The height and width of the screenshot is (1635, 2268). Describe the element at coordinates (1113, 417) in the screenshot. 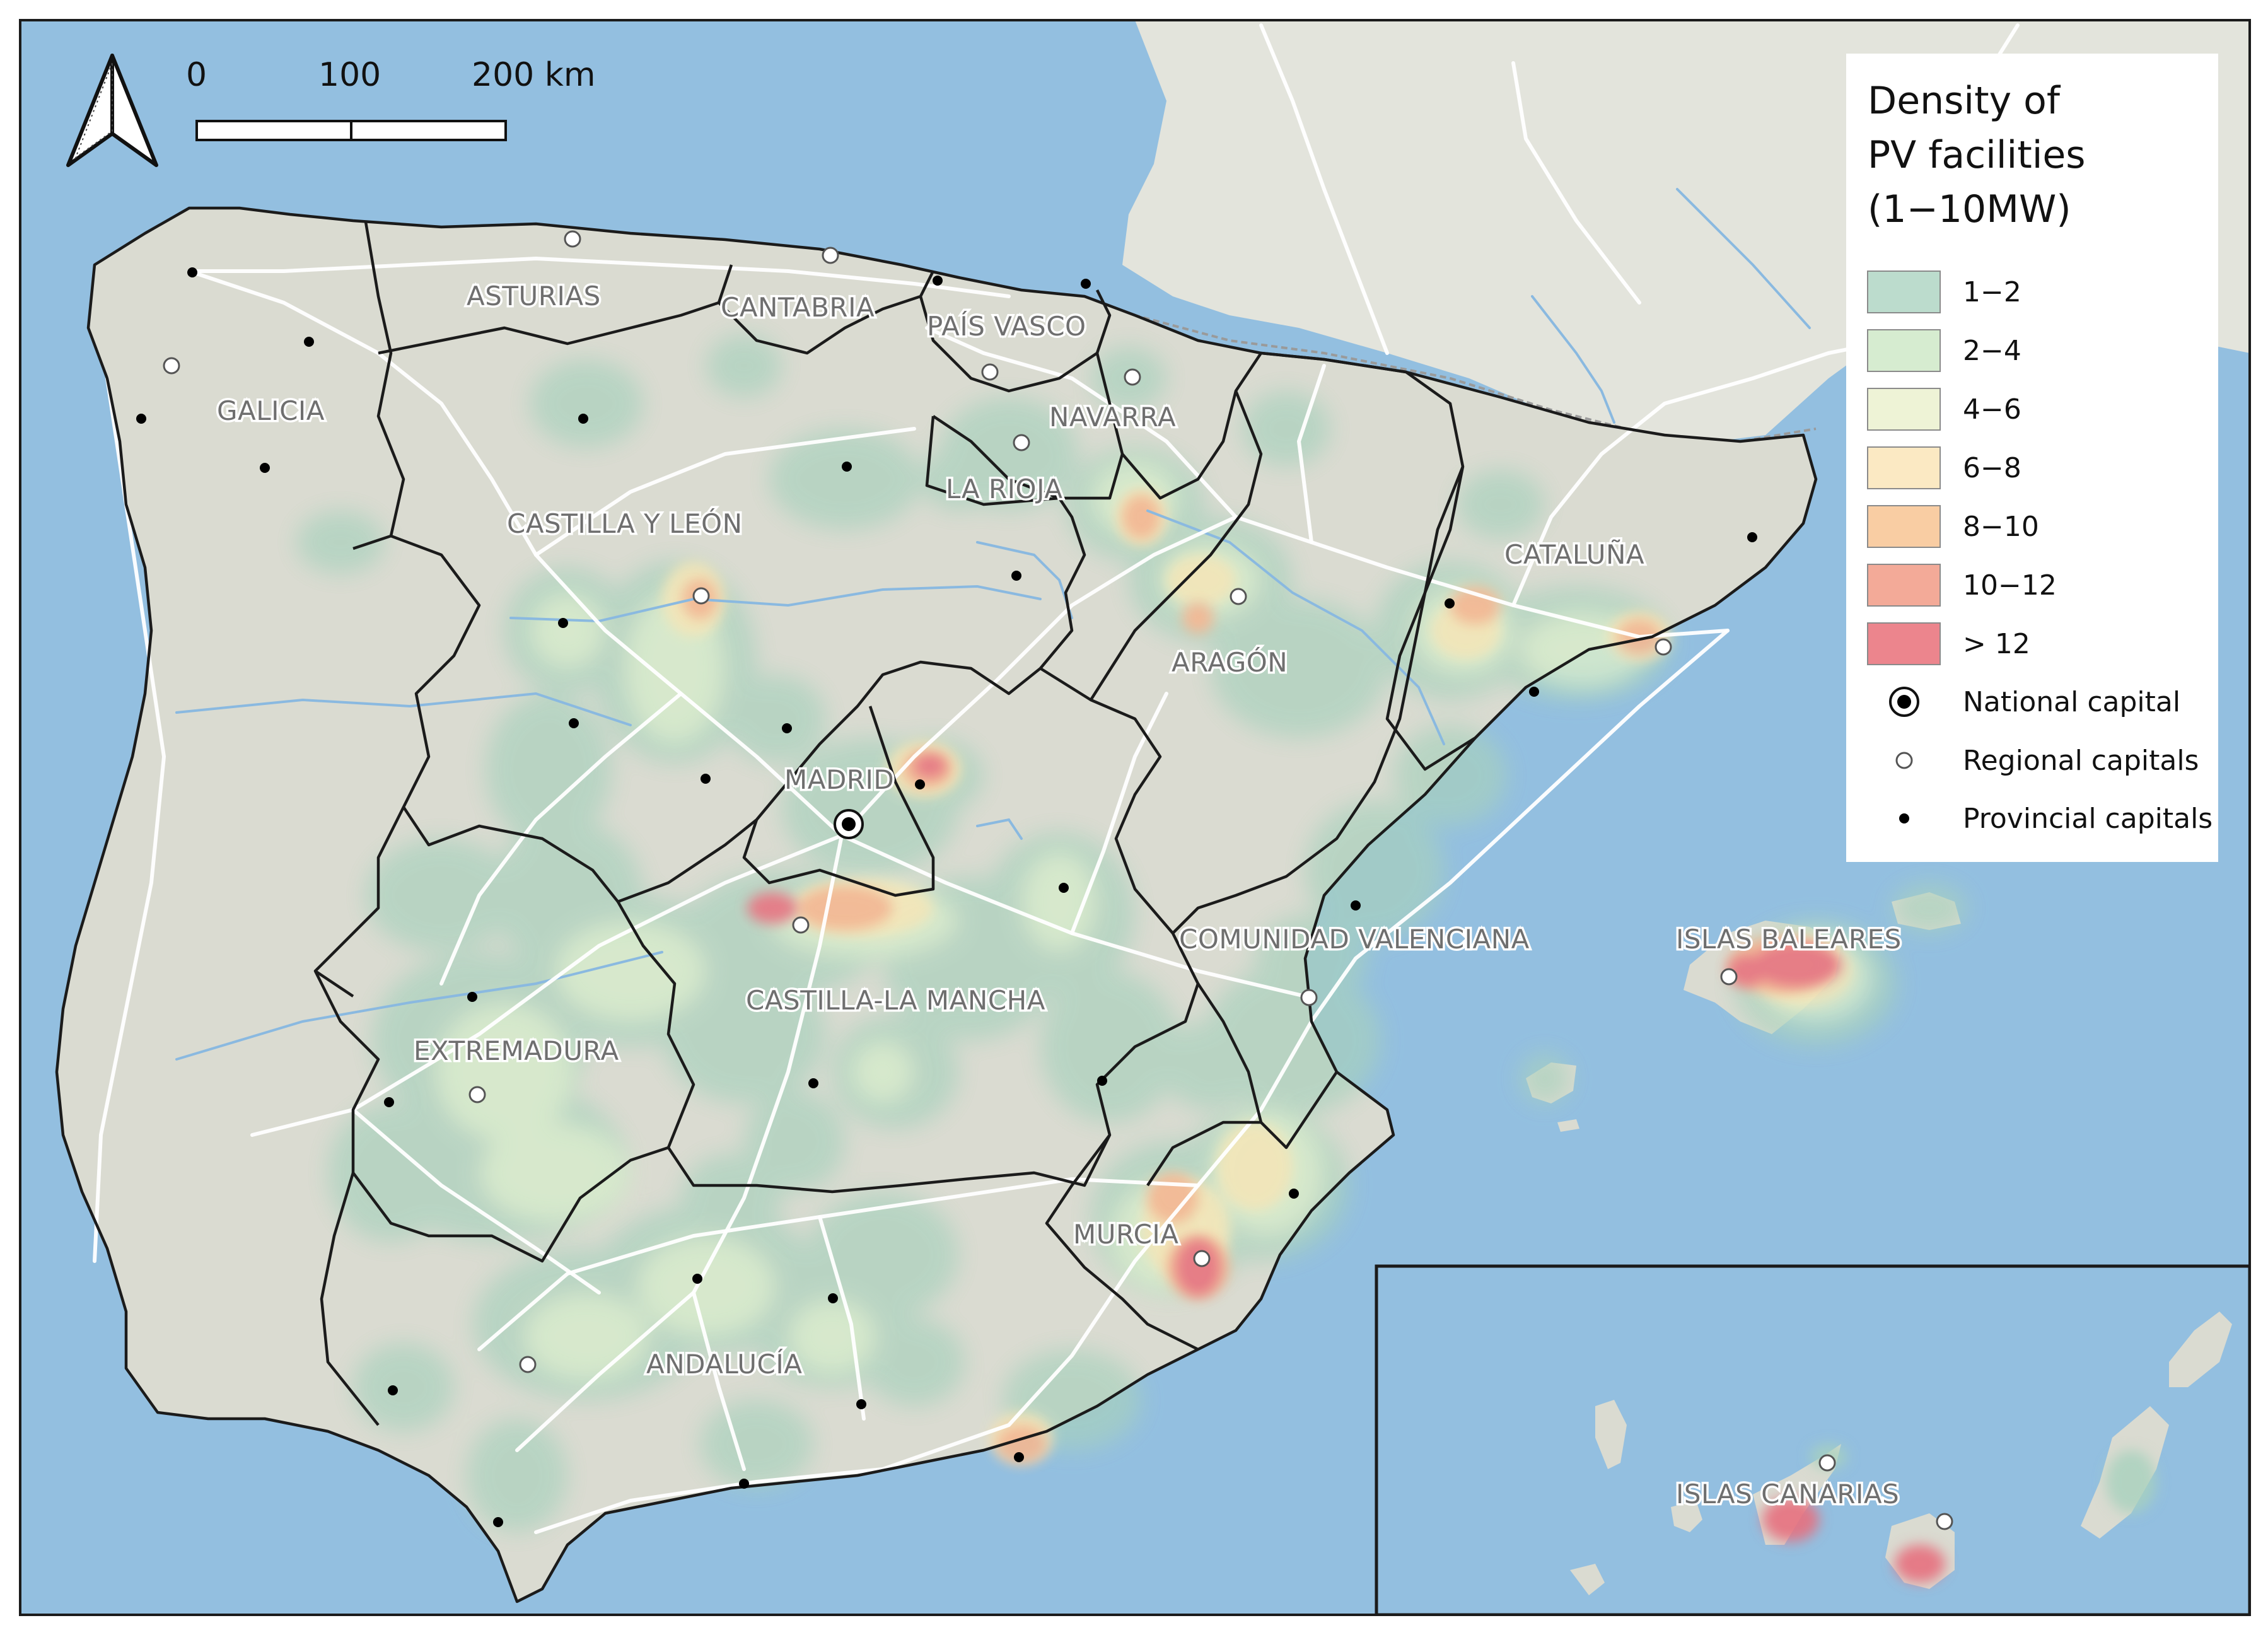

I see `region-label-navarra: NAVARRA` at that location.